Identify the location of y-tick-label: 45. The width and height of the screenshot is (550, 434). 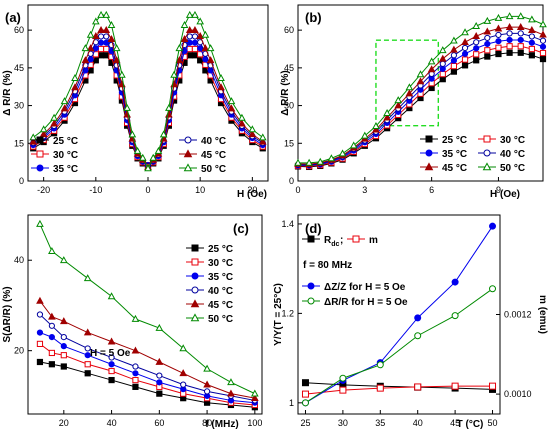
(19, 68).